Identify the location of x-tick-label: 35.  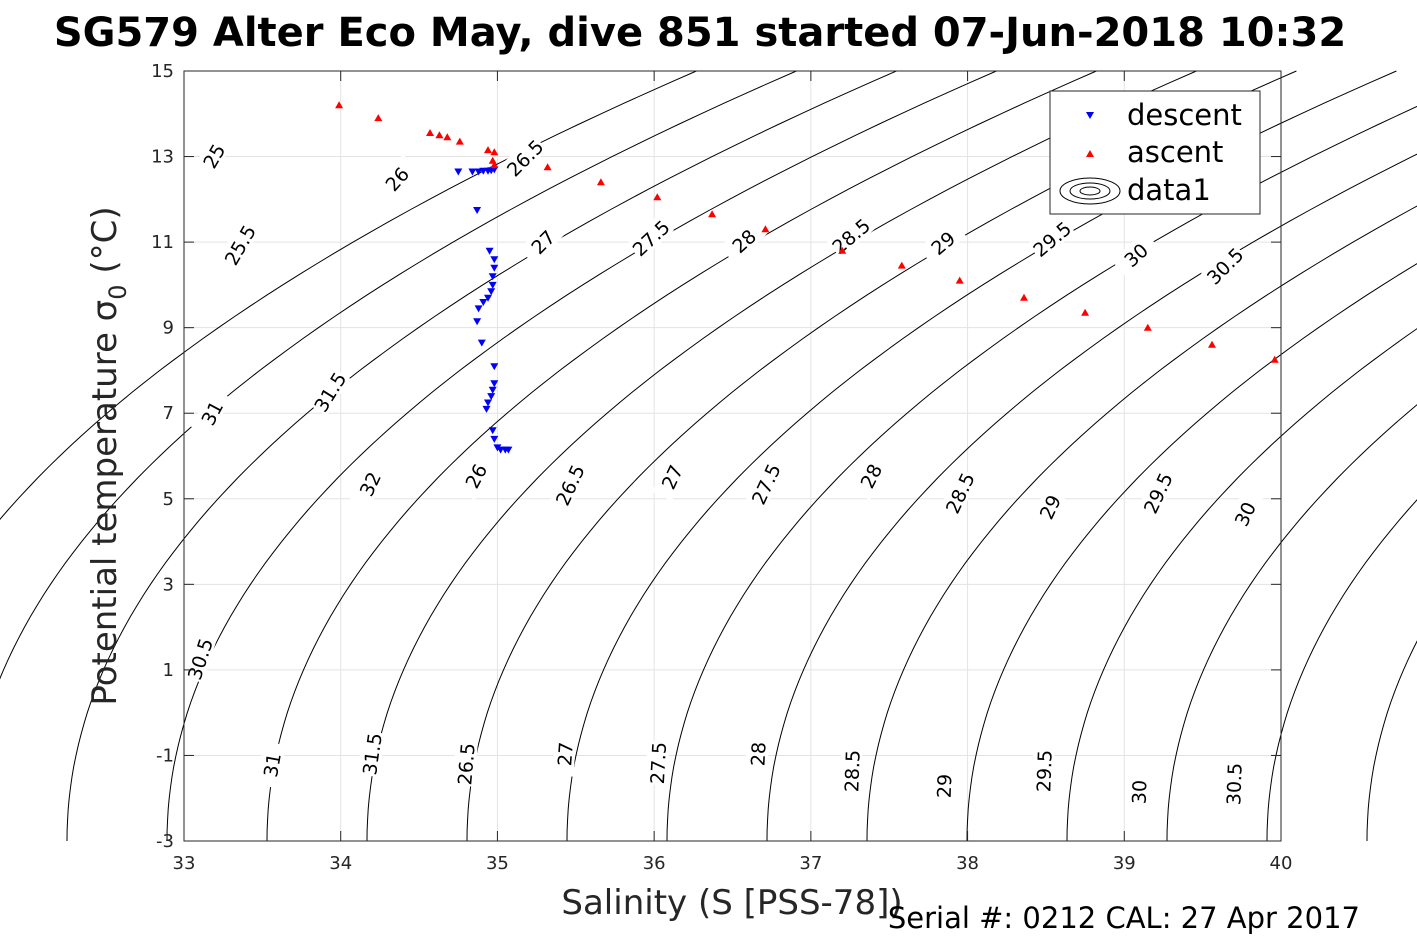
(497, 863).